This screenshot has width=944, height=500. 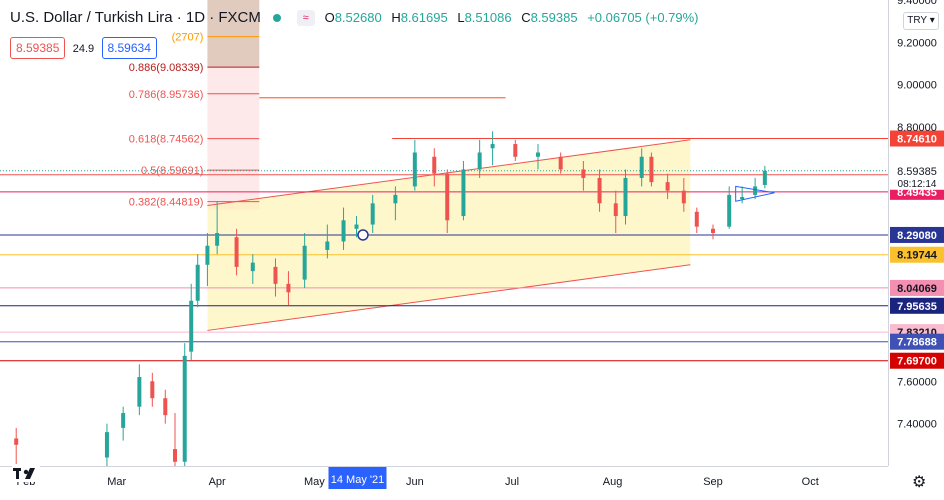 What do you see at coordinates (116, 482) in the screenshot?
I see `time-tick-label: Mar` at bounding box center [116, 482].